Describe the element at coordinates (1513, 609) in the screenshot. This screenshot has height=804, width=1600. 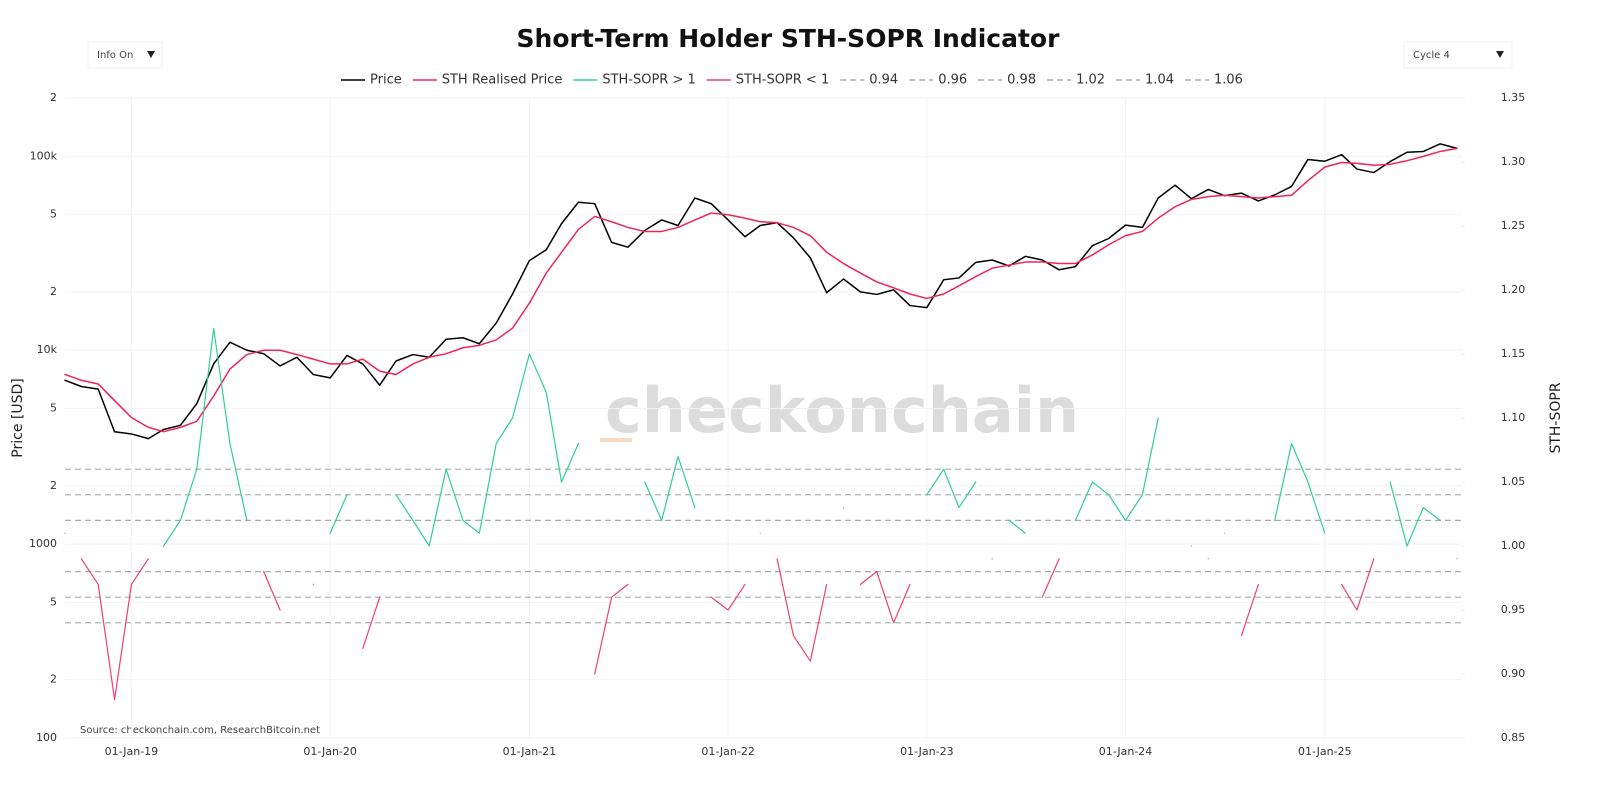
I see `y2-tick-label: 0.95` at that location.